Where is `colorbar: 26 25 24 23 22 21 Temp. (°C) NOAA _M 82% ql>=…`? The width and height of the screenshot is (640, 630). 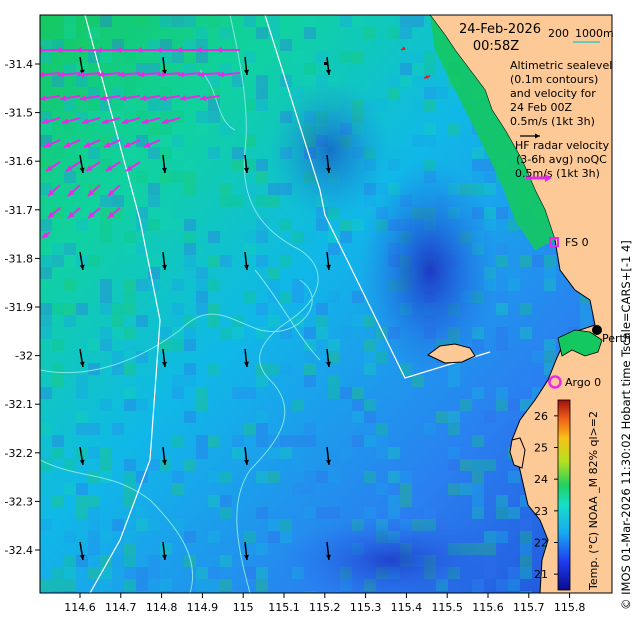
colorbar: 26 25 24 23 22 21 Temp. (°C) NOAA _M 82% ql>=… is located at coordinates (567, 495).